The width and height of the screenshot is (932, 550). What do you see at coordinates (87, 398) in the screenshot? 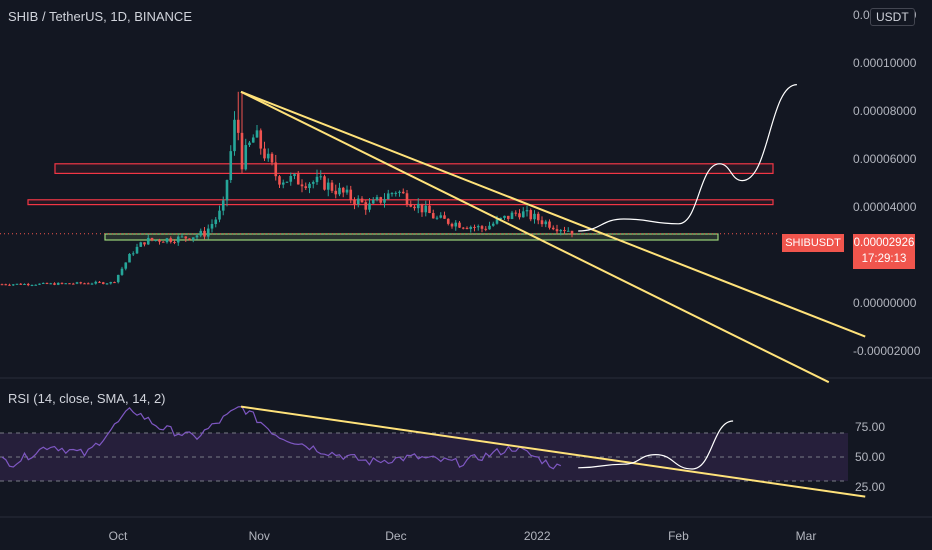
I see `rsi-title: RSI (14, close, SMA, 14, 2)` at bounding box center [87, 398].